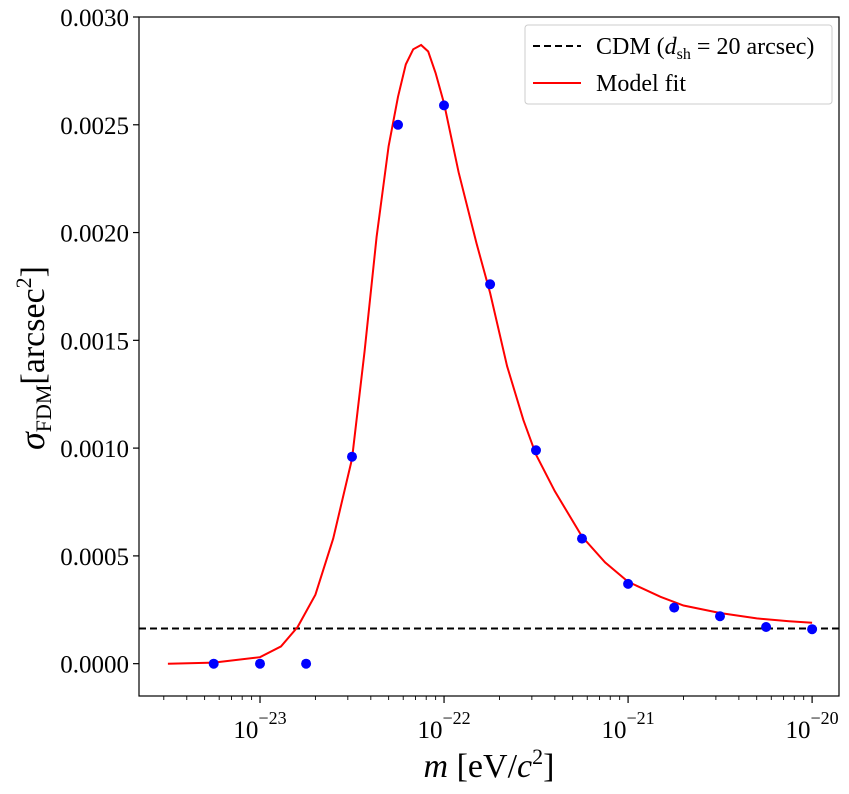 This screenshot has width=849, height=794. What do you see at coordinates (94, 234) in the screenshot?
I see `y-tick-label: 0.0020` at bounding box center [94, 234].